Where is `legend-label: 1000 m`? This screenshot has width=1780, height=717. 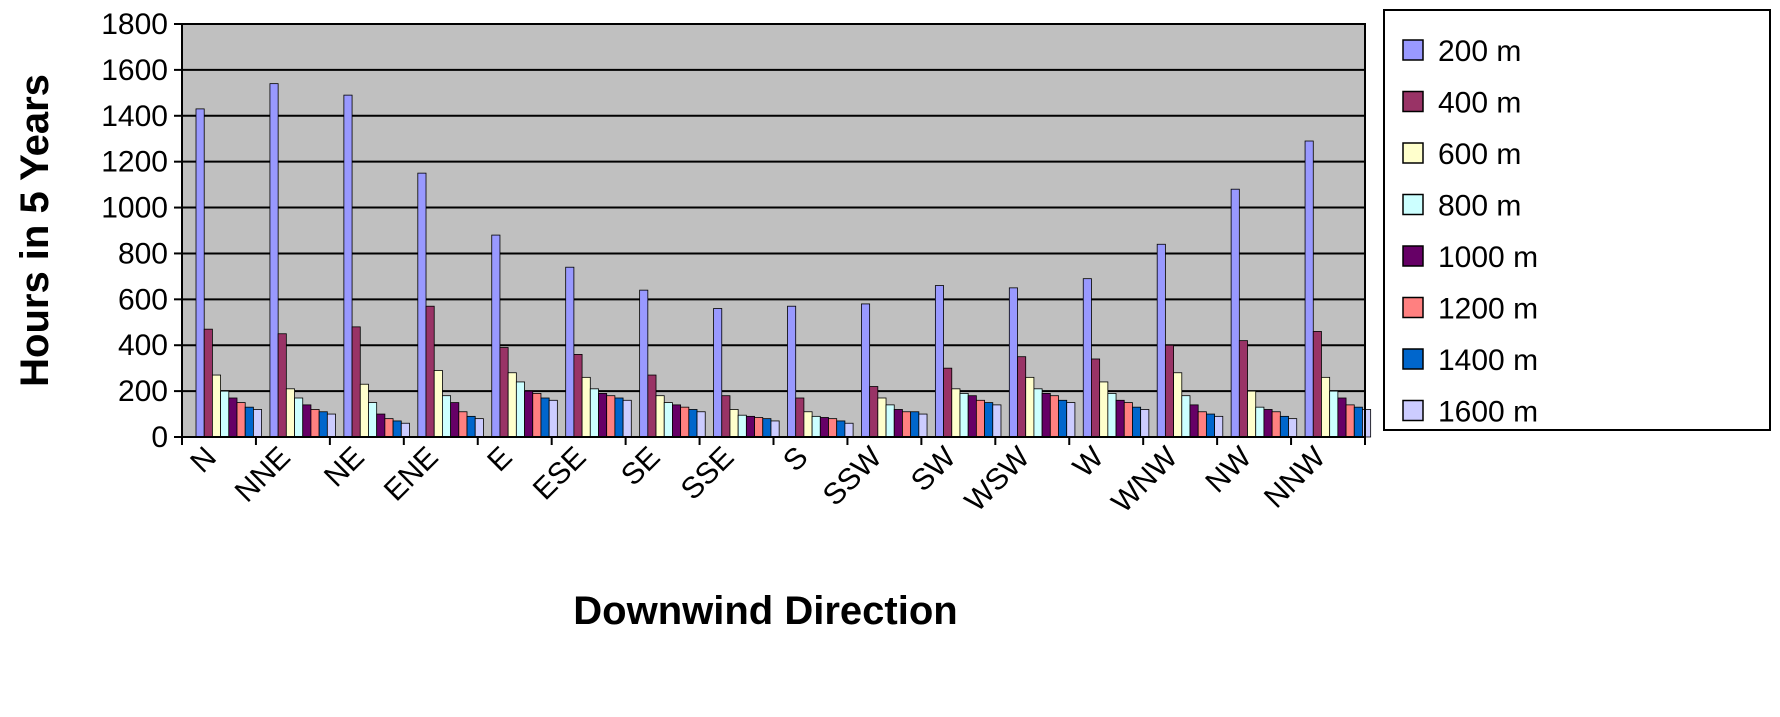
legend-label: 1000 m is located at coordinates (1488, 257).